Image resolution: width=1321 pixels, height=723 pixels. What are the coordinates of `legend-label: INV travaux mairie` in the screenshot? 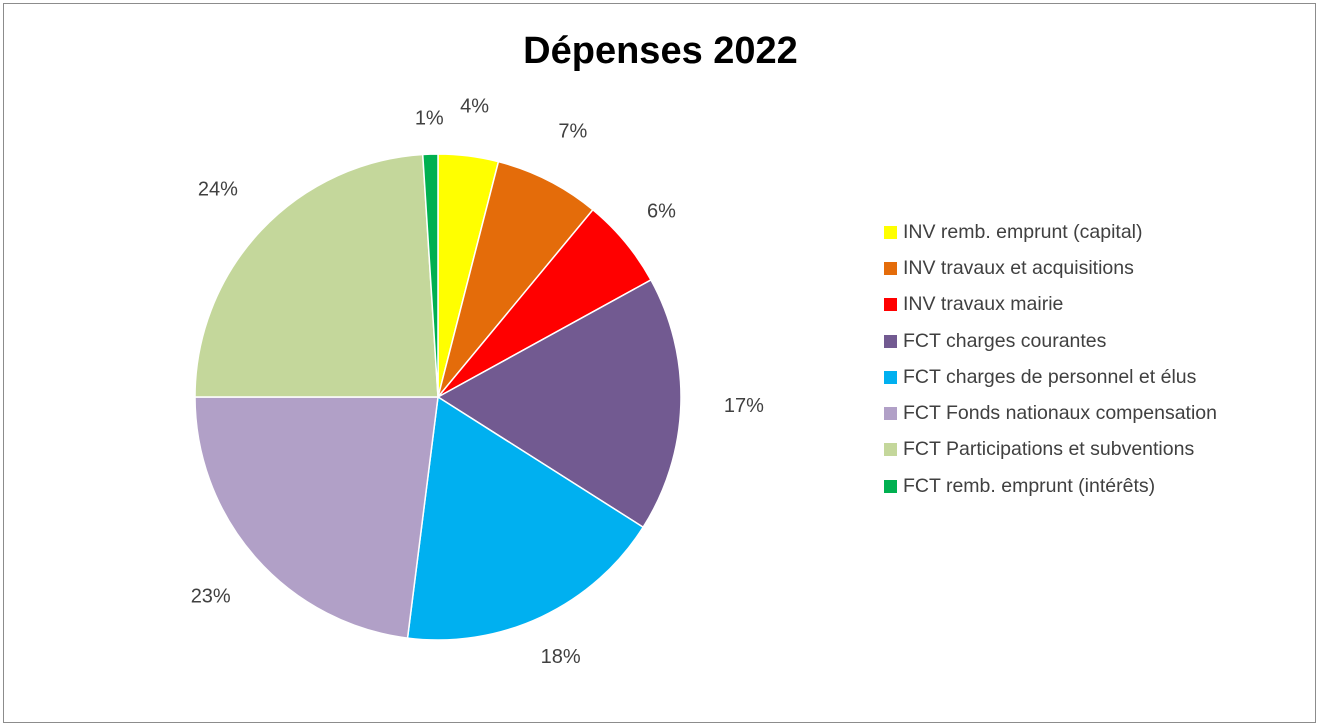 It's located at (983, 304).